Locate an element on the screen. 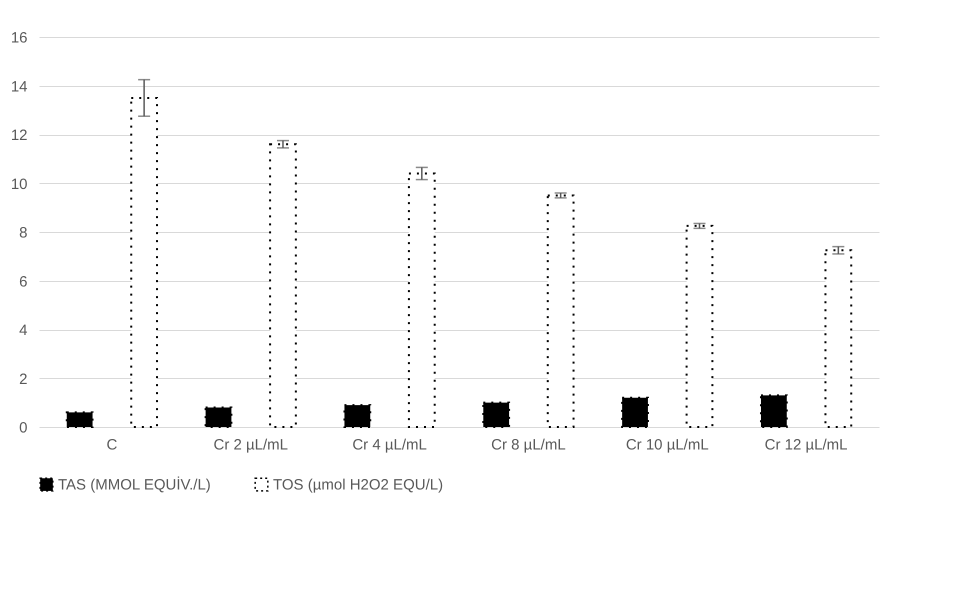 The height and width of the screenshot is (594, 956). legend-label: TOS (µmol H2O2 EQU/L) is located at coordinates (358, 485).